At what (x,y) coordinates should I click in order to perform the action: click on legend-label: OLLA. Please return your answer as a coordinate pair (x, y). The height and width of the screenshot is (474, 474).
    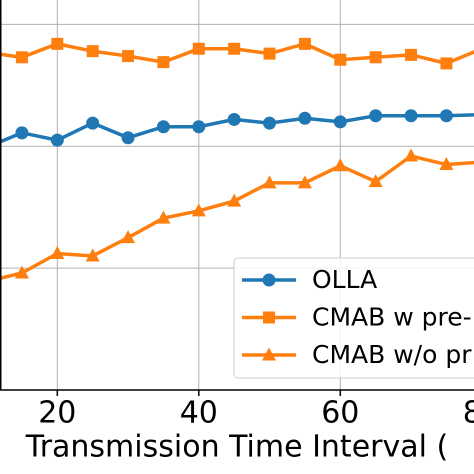
    Looking at the image, I should click on (344, 279).